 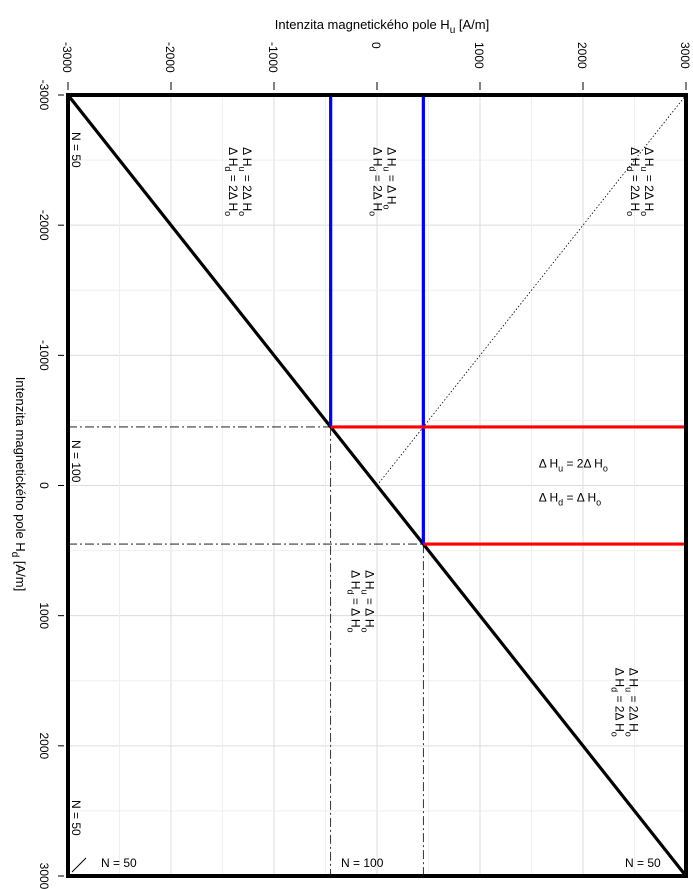 I want to click on x-tick-label: 2000, so click(x=582, y=55).